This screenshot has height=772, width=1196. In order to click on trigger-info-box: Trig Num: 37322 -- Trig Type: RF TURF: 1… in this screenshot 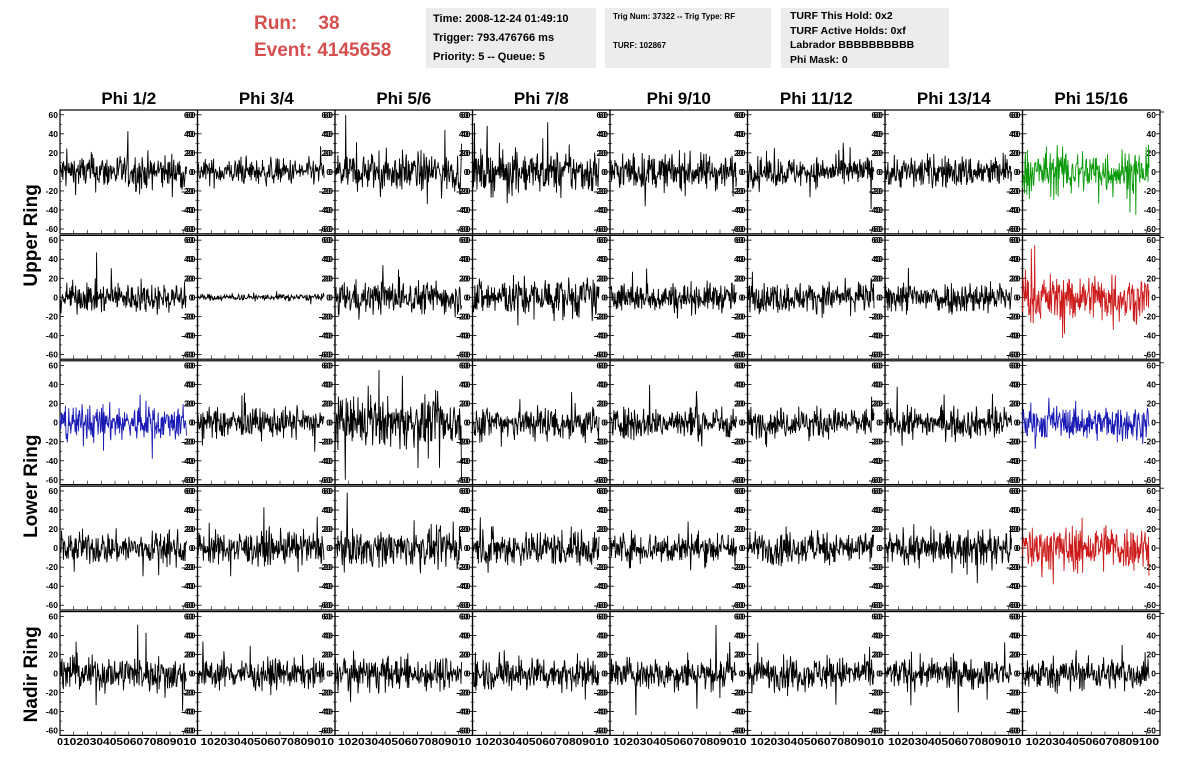, I will do `click(688, 38)`.